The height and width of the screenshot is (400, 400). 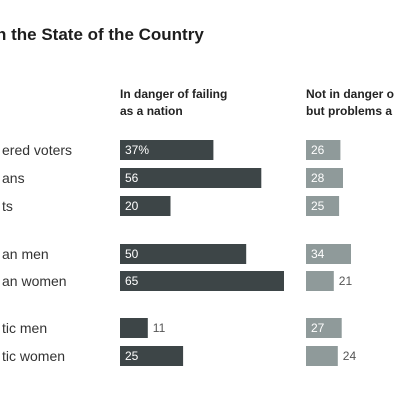 What do you see at coordinates (102, 34) in the screenshot?
I see `chart-title: n the State of the Country` at bounding box center [102, 34].